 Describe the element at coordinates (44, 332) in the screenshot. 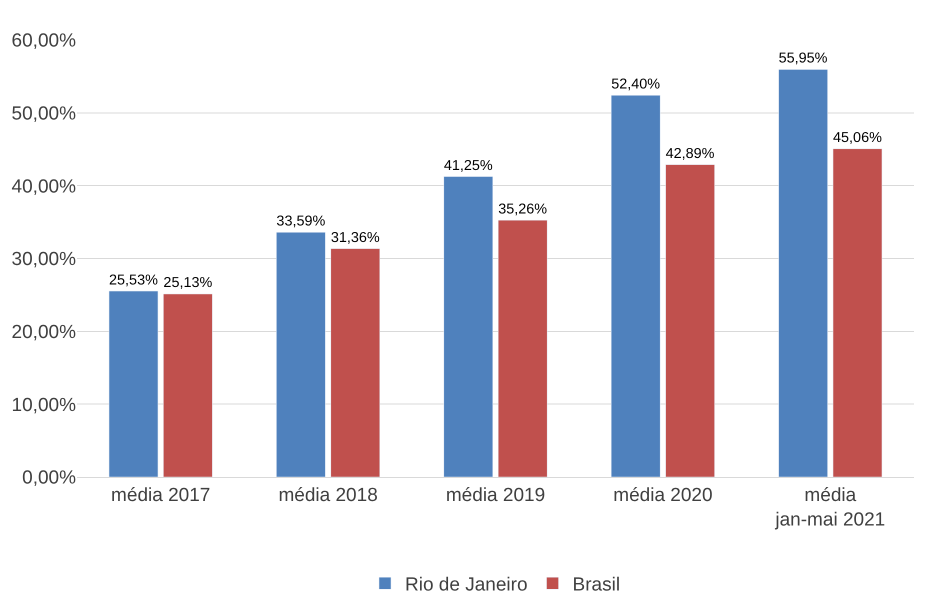

I see `y-tick-label: 20,00%` at that location.